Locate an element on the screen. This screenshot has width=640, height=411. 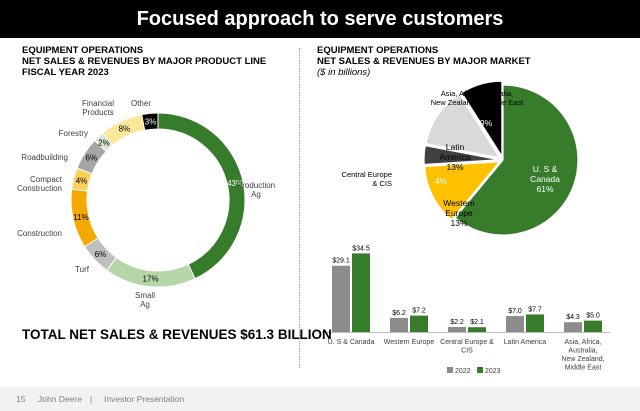
pie-value-label: Western Europe 13% is located at coordinates (459, 213).